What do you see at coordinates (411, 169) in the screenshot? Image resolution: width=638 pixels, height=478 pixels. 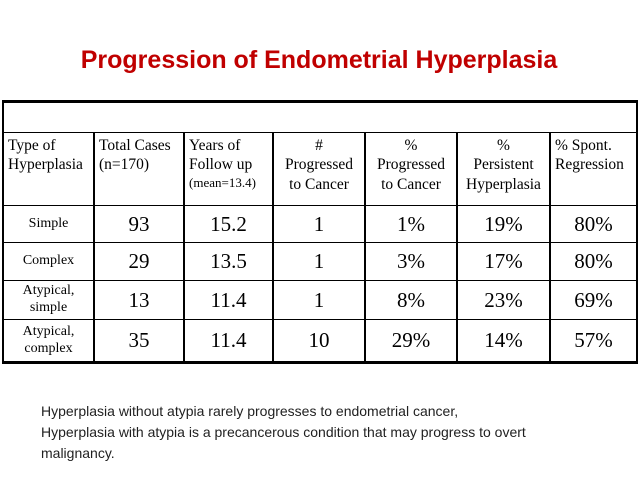 I see `header-pct-progressed-to-cancer: % Progressed to Cancer` at bounding box center [411, 169].